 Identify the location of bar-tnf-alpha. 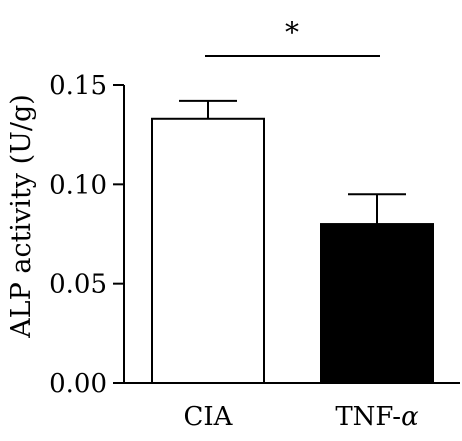
(377, 303).